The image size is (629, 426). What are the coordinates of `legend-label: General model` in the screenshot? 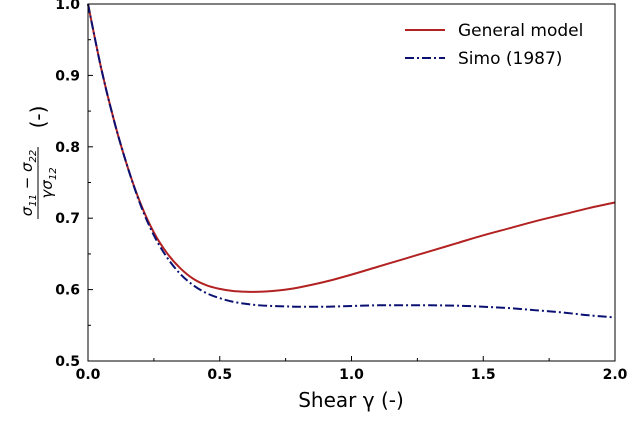 It's located at (520, 31).